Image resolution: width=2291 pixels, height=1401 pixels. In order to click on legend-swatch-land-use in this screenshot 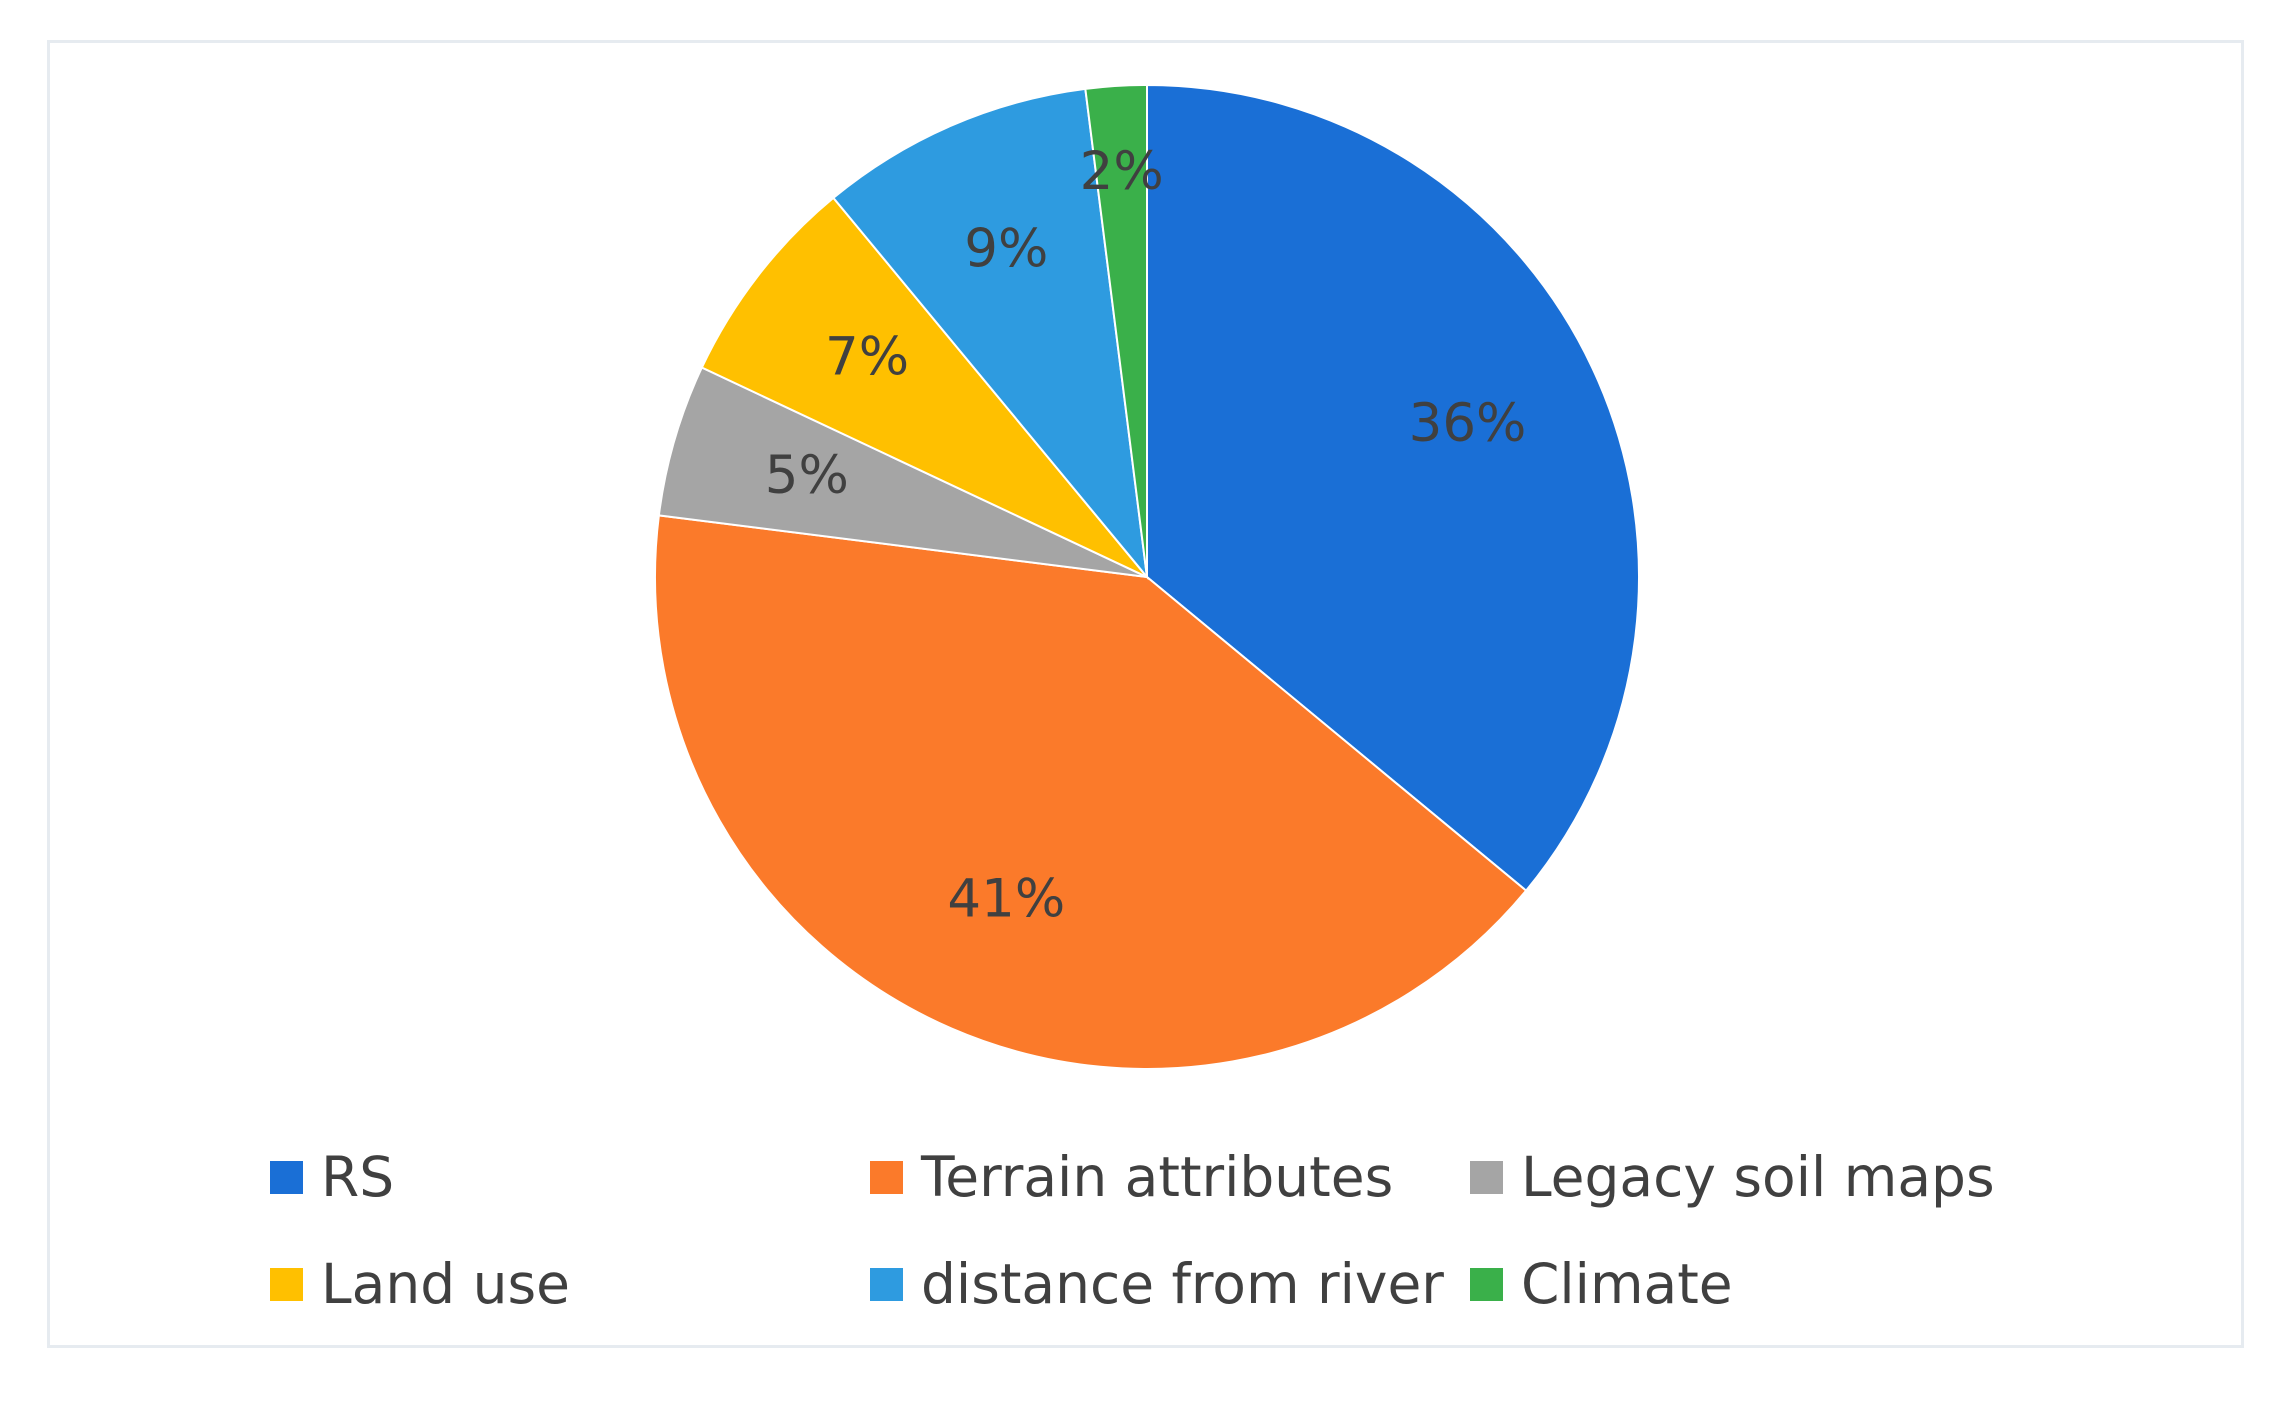, I will do `click(286, 1284)`.